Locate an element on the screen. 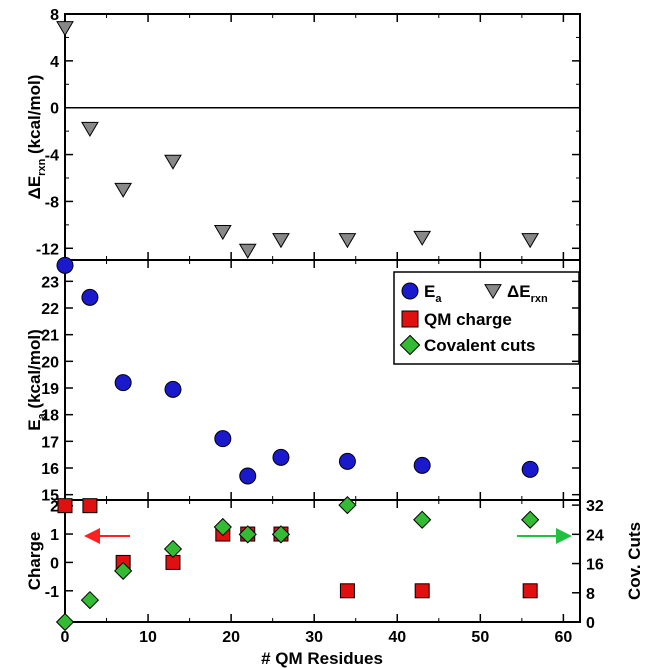  y-right-tick-label: 16 is located at coordinates (595, 565).